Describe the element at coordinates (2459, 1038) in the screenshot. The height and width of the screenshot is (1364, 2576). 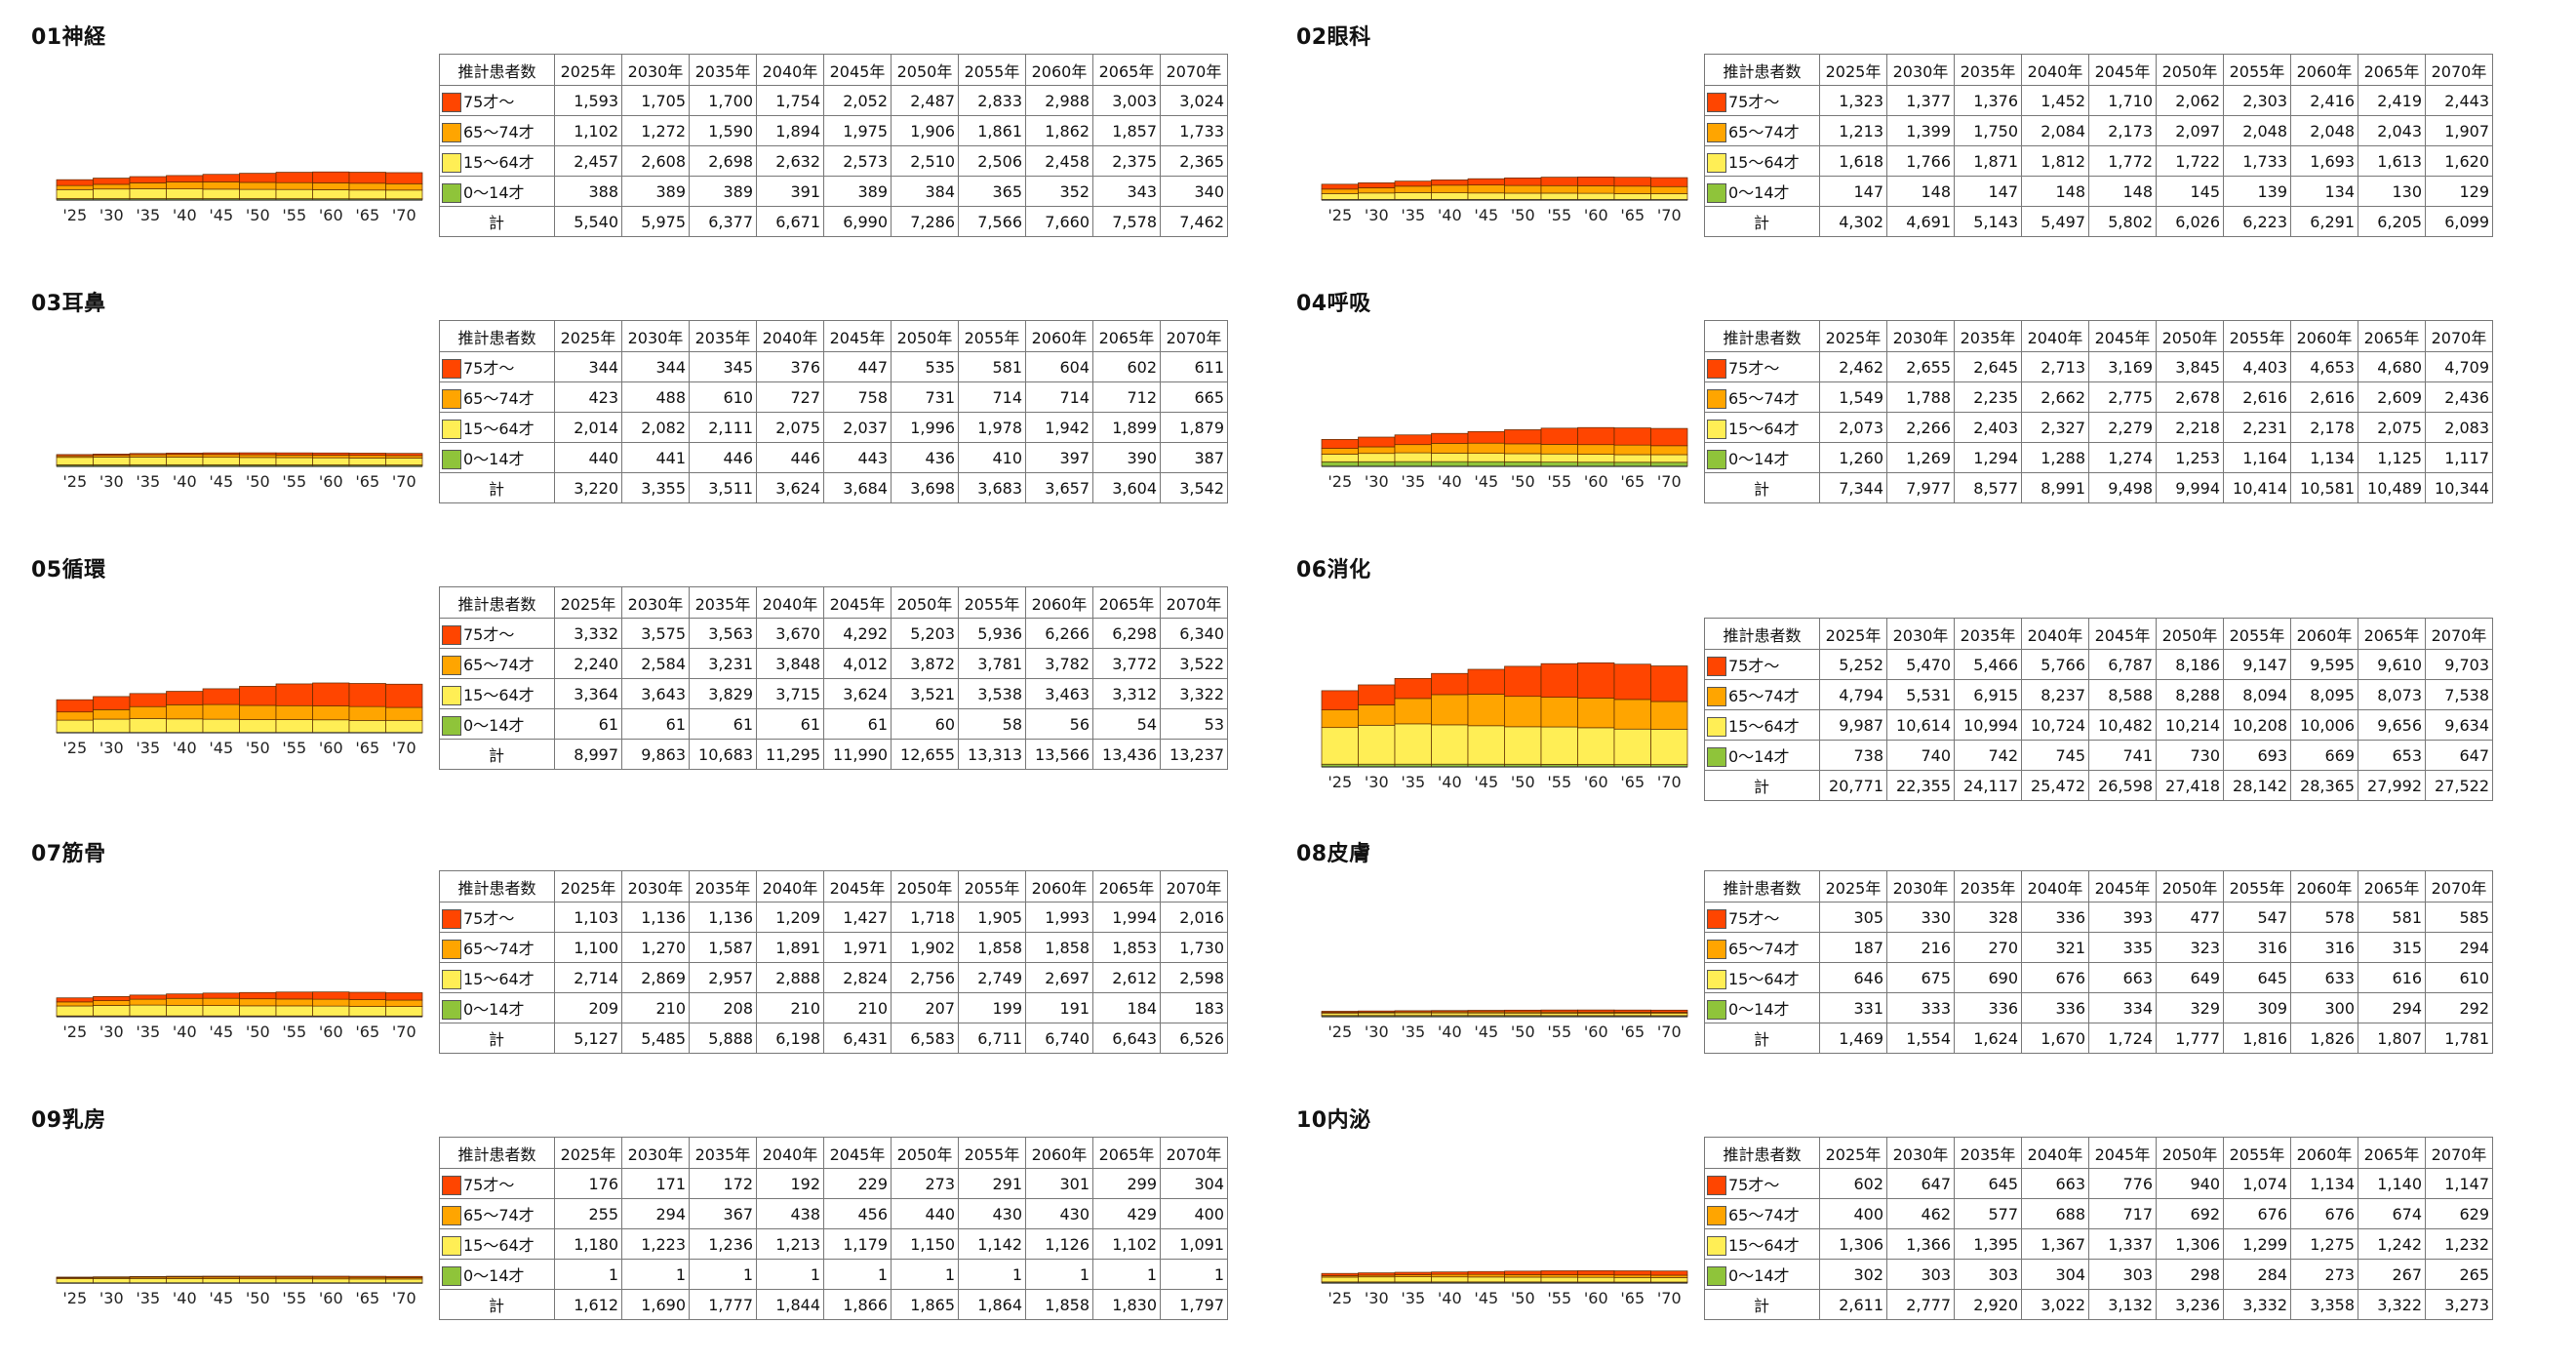
I see `total-cell: 1,781` at that location.